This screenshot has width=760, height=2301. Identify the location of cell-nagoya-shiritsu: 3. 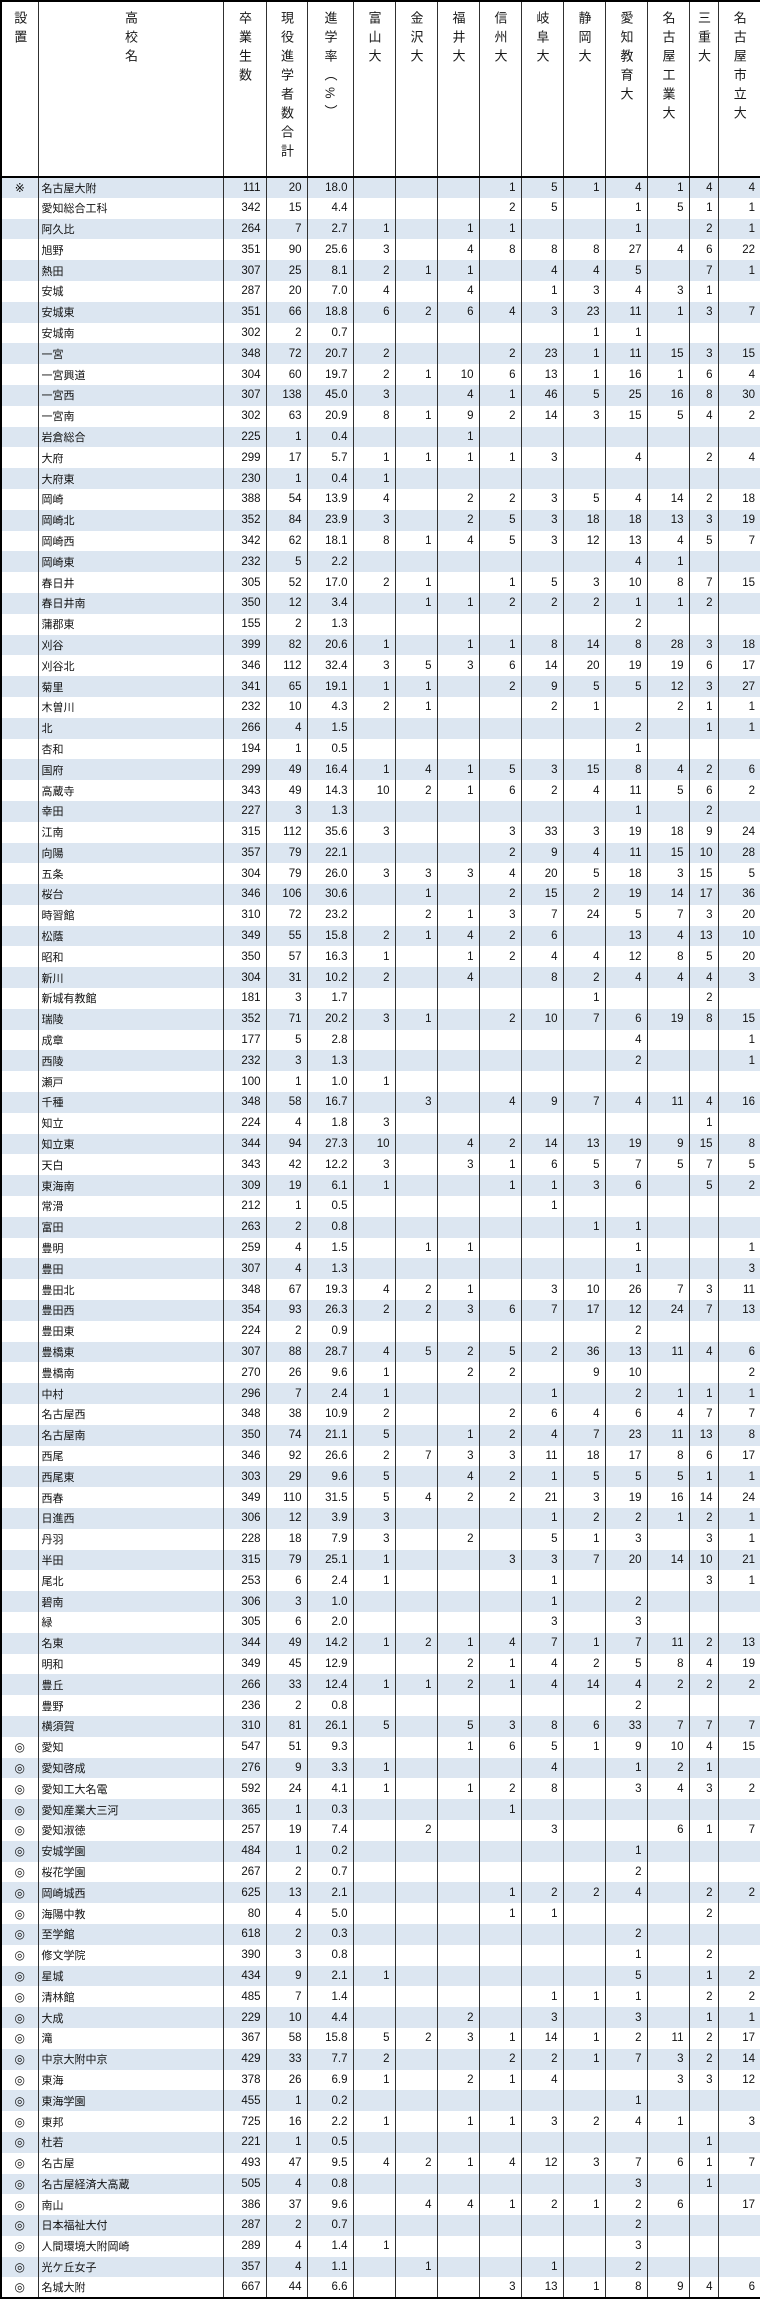
(739, 1269).